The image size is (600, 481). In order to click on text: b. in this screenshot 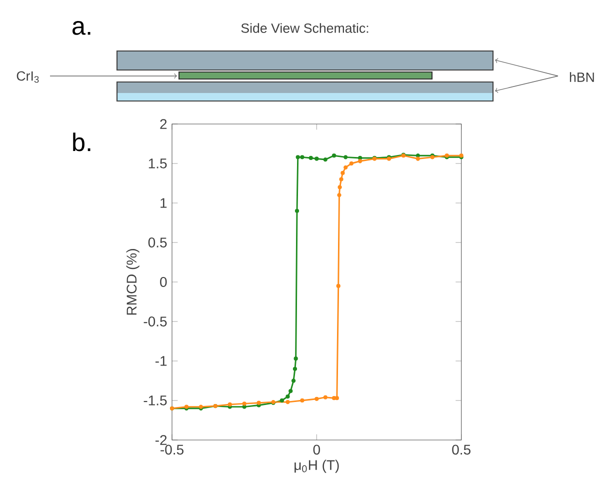, I will do `click(81, 142)`.